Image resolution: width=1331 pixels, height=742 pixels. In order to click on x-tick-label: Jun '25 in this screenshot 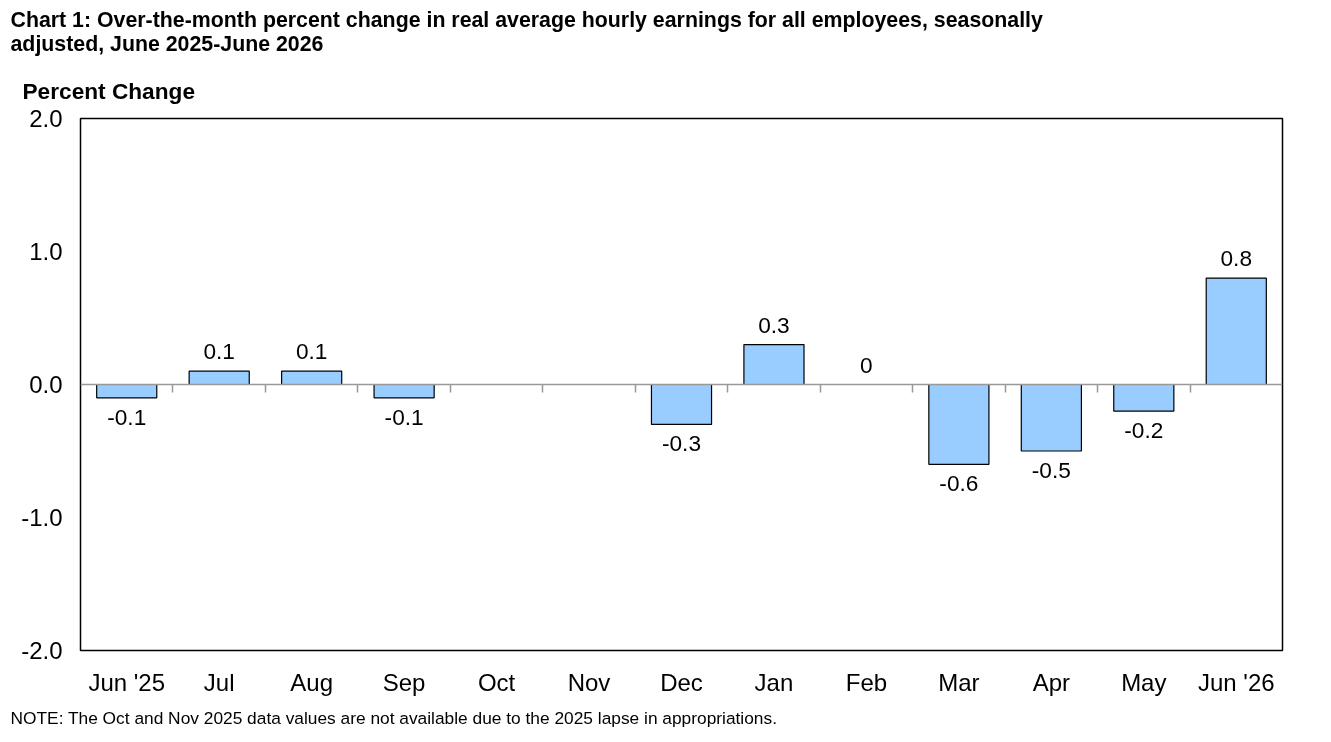, I will do `click(127, 682)`.